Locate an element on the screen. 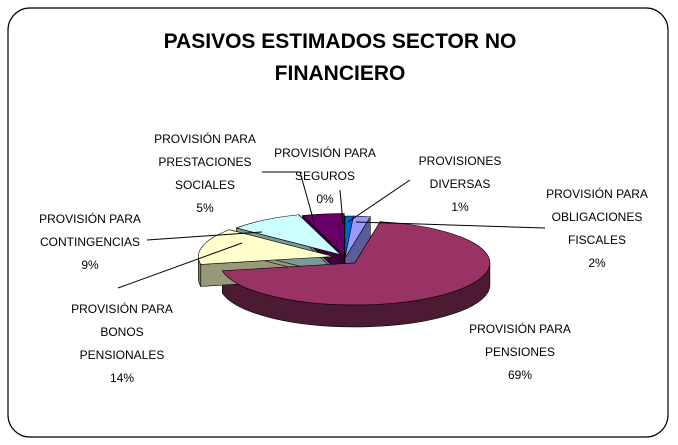 The height and width of the screenshot is (445, 678). slice-label: PROVISIÓN PARA PRESTACIONES SOCIALES is located at coordinates (205, 162).